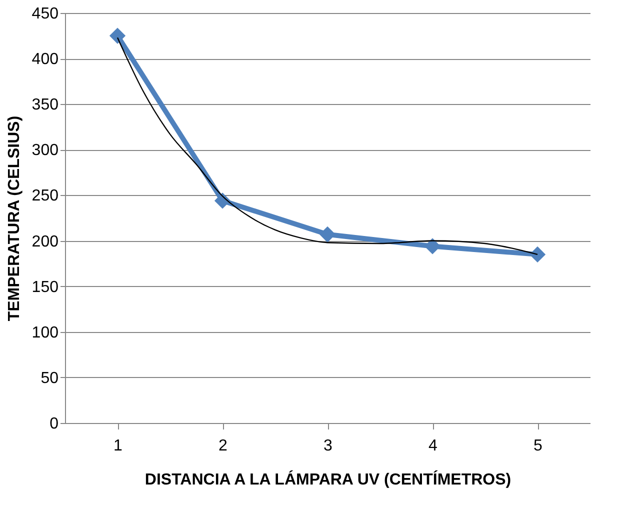 Image resolution: width=631 pixels, height=523 pixels. What do you see at coordinates (14, 219) in the screenshot?
I see `y-axis-title: TEMPERATURA (CELSIUS)` at bounding box center [14, 219].